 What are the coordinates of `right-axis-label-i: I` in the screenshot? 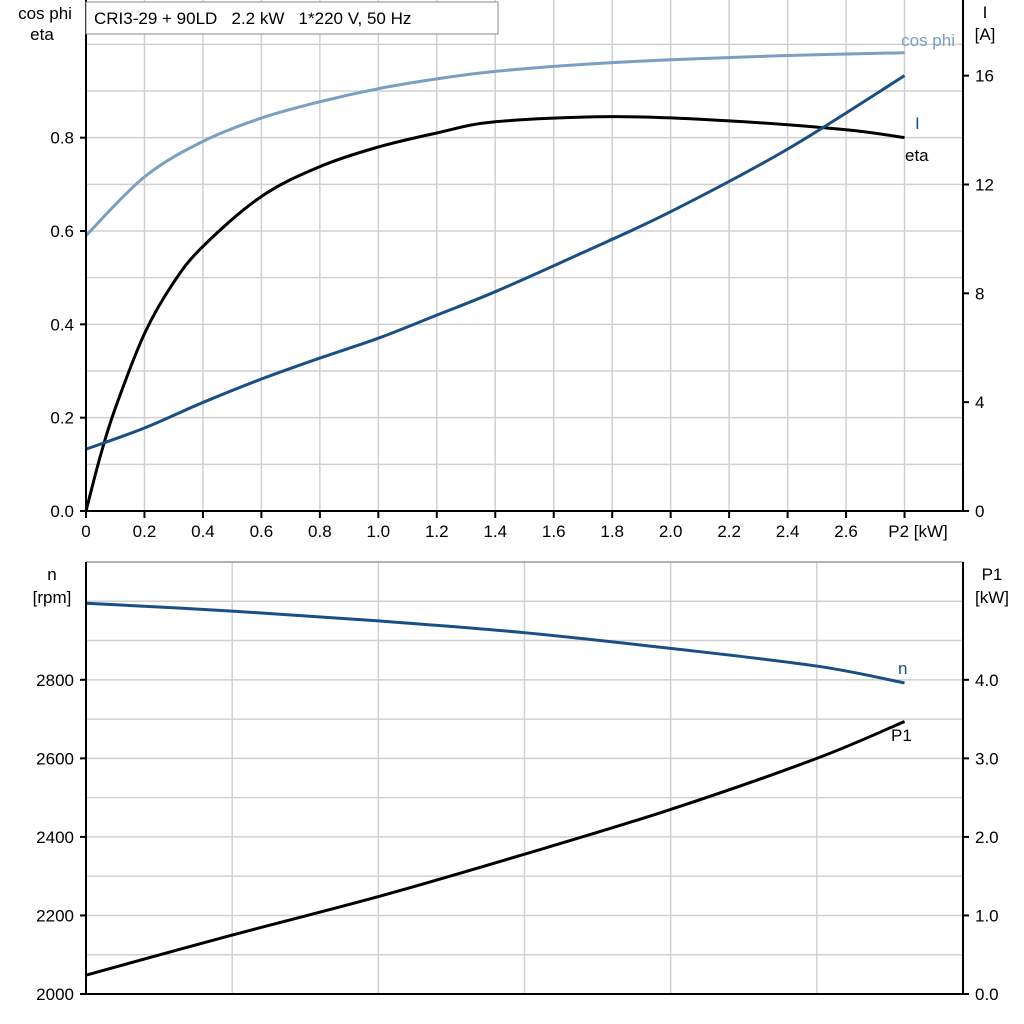 It's located at (985, 12).